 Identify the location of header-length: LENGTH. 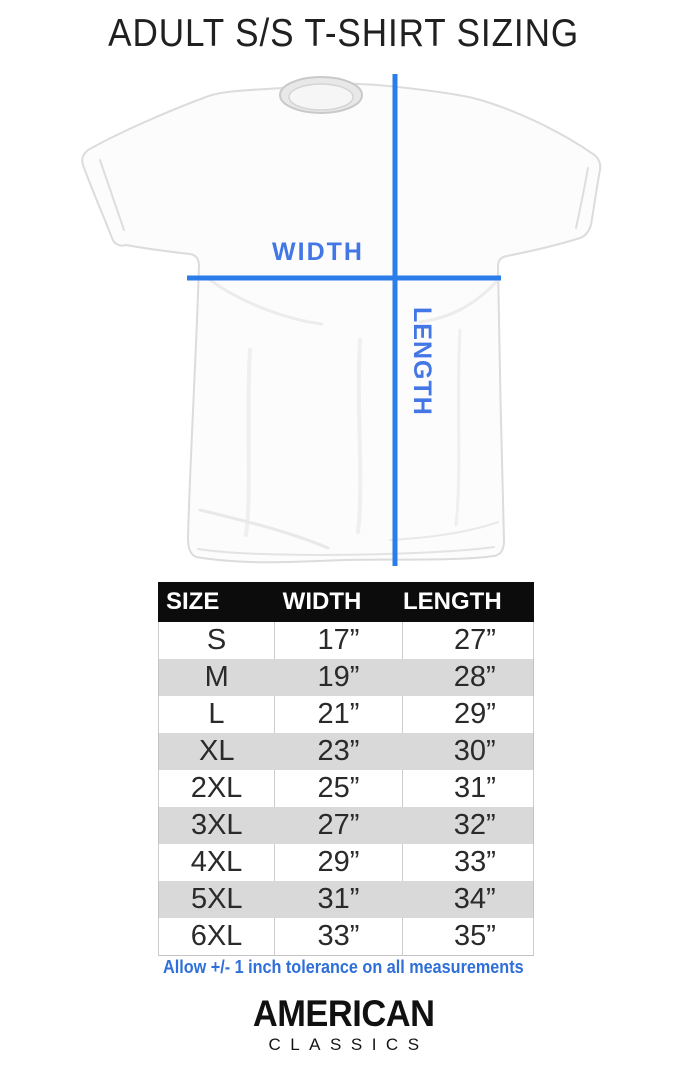
(468, 602).